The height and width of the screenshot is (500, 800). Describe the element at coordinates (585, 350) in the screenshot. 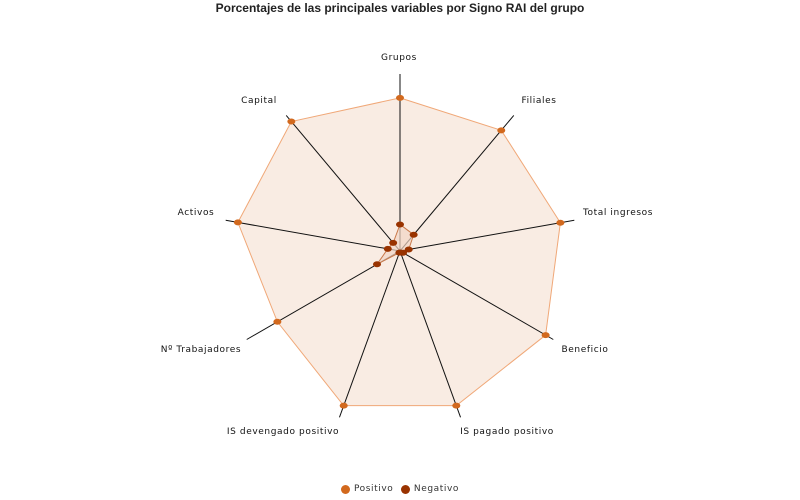

I see `axis-label: Beneficio` at that location.